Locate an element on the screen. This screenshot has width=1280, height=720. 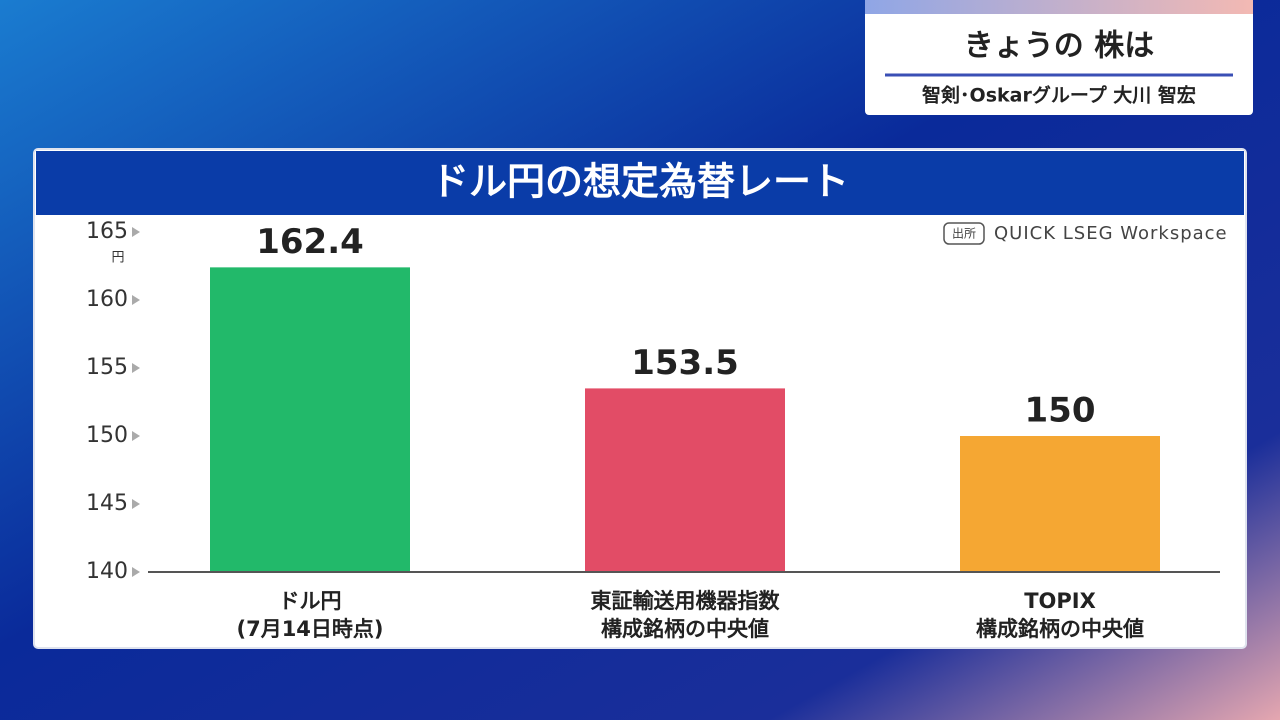
y-tick-label: 145 is located at coordinates (107, 503).